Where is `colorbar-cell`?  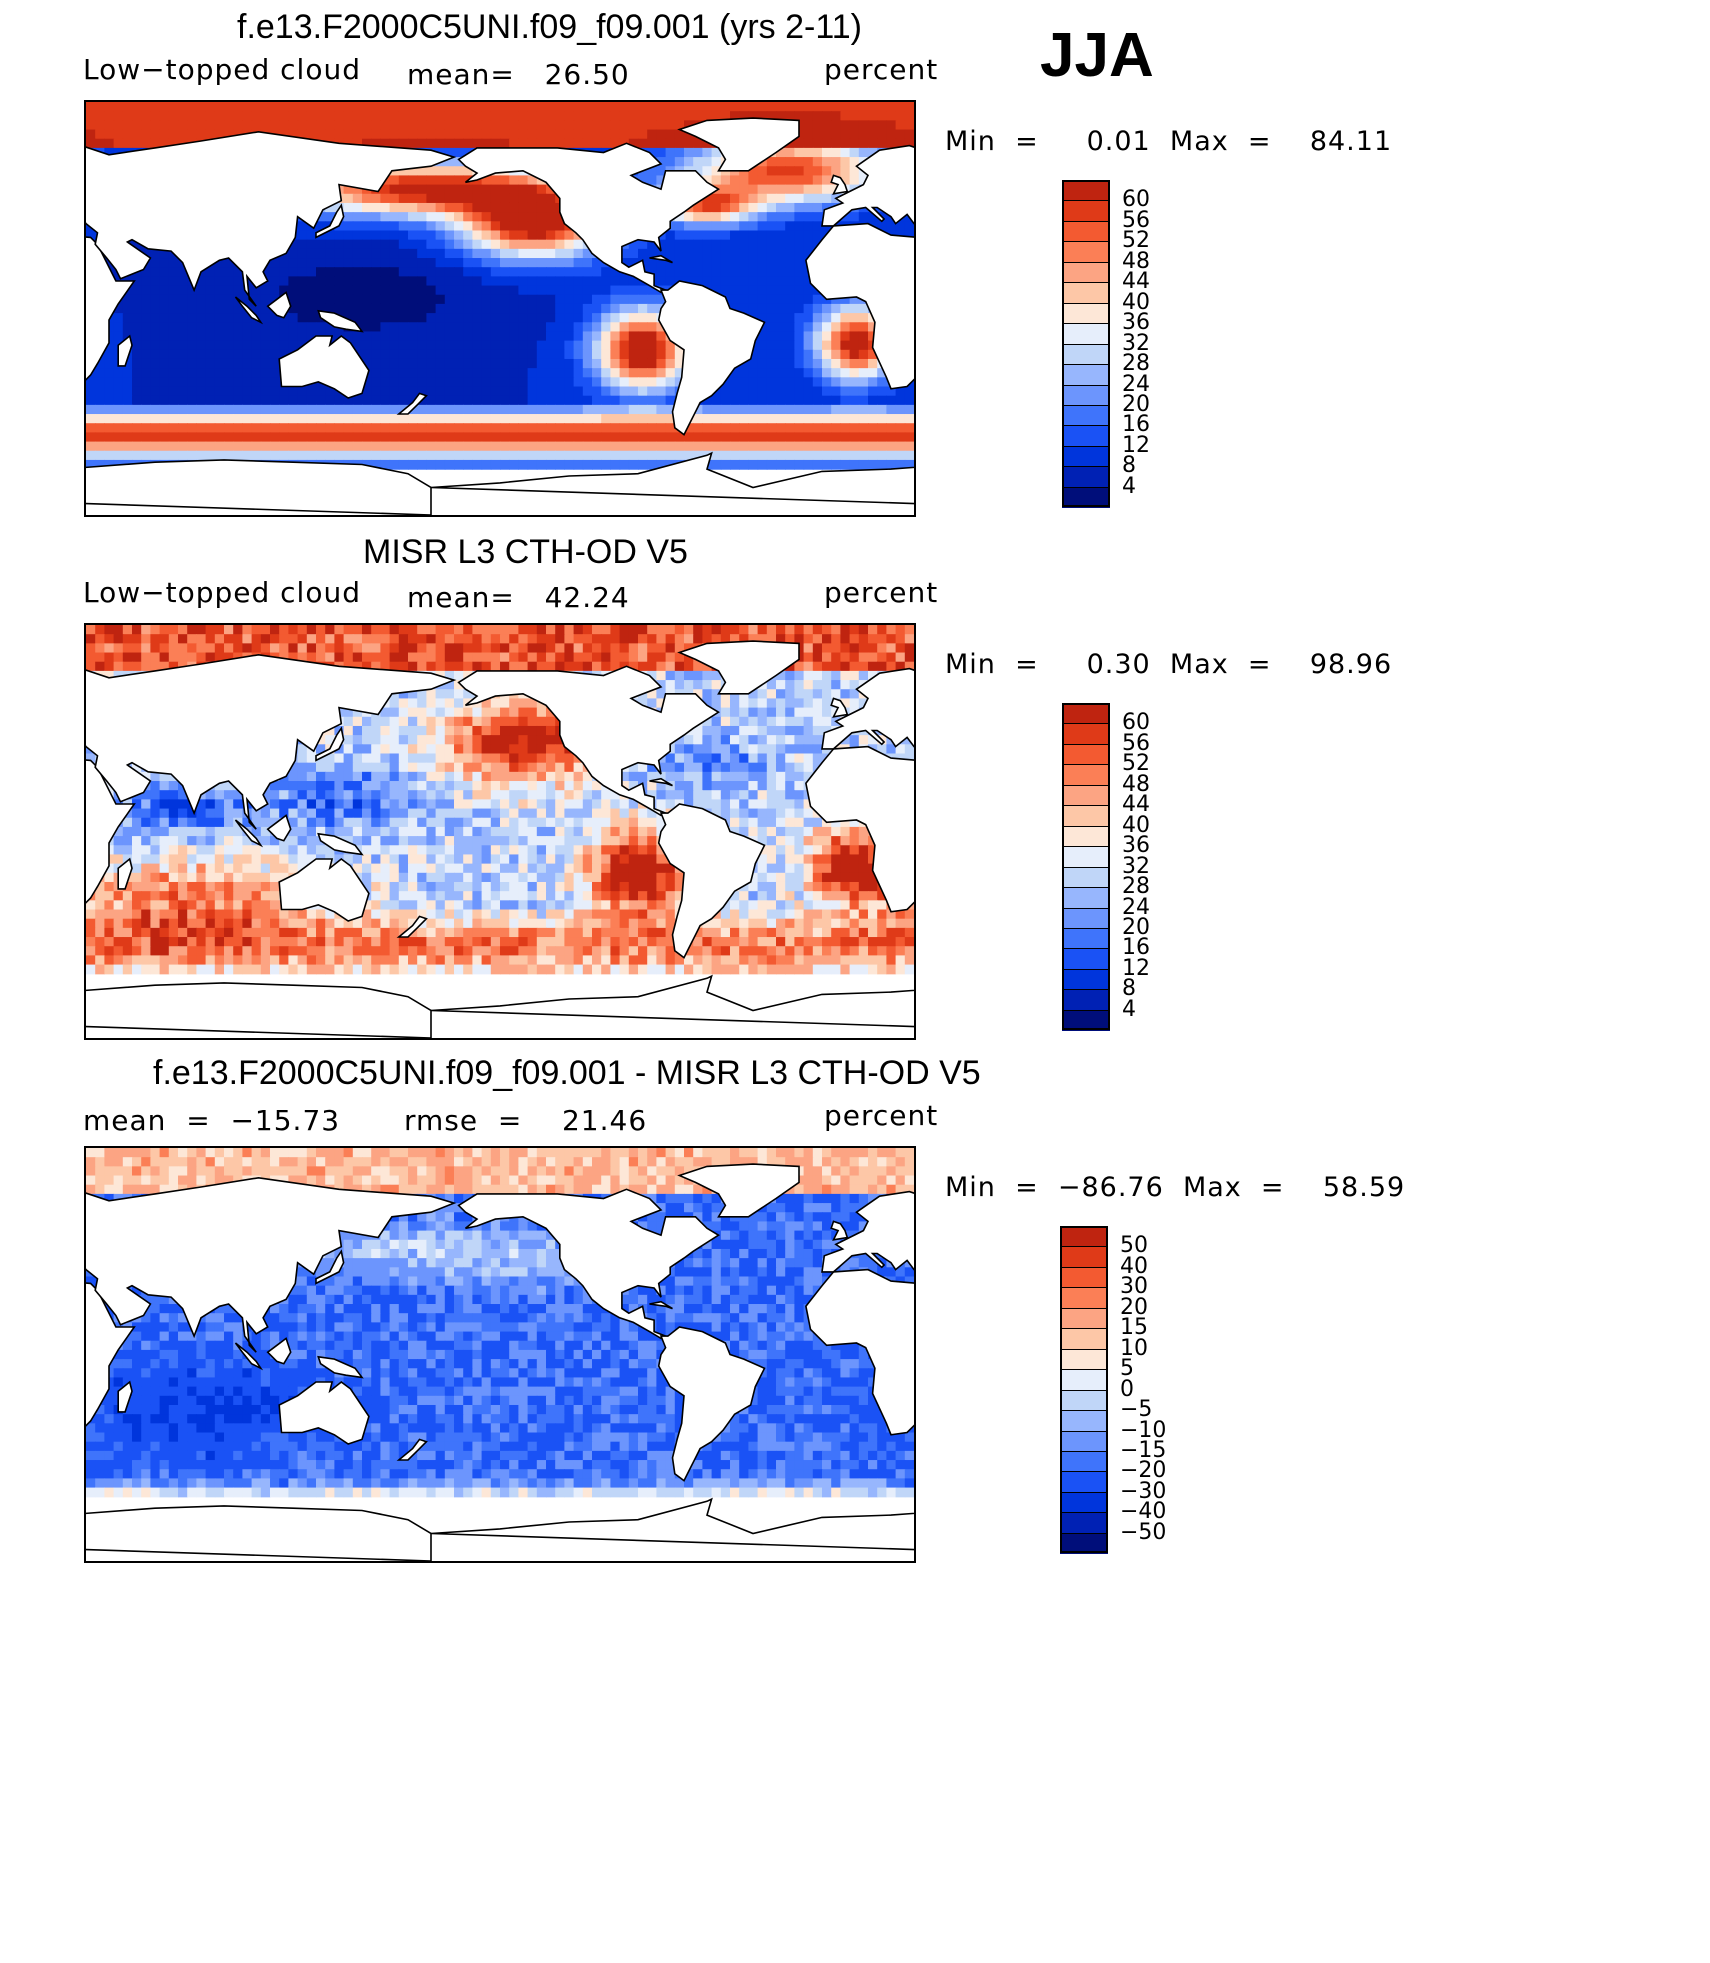 colorbar-cell is located at coordinates (1086, 313).